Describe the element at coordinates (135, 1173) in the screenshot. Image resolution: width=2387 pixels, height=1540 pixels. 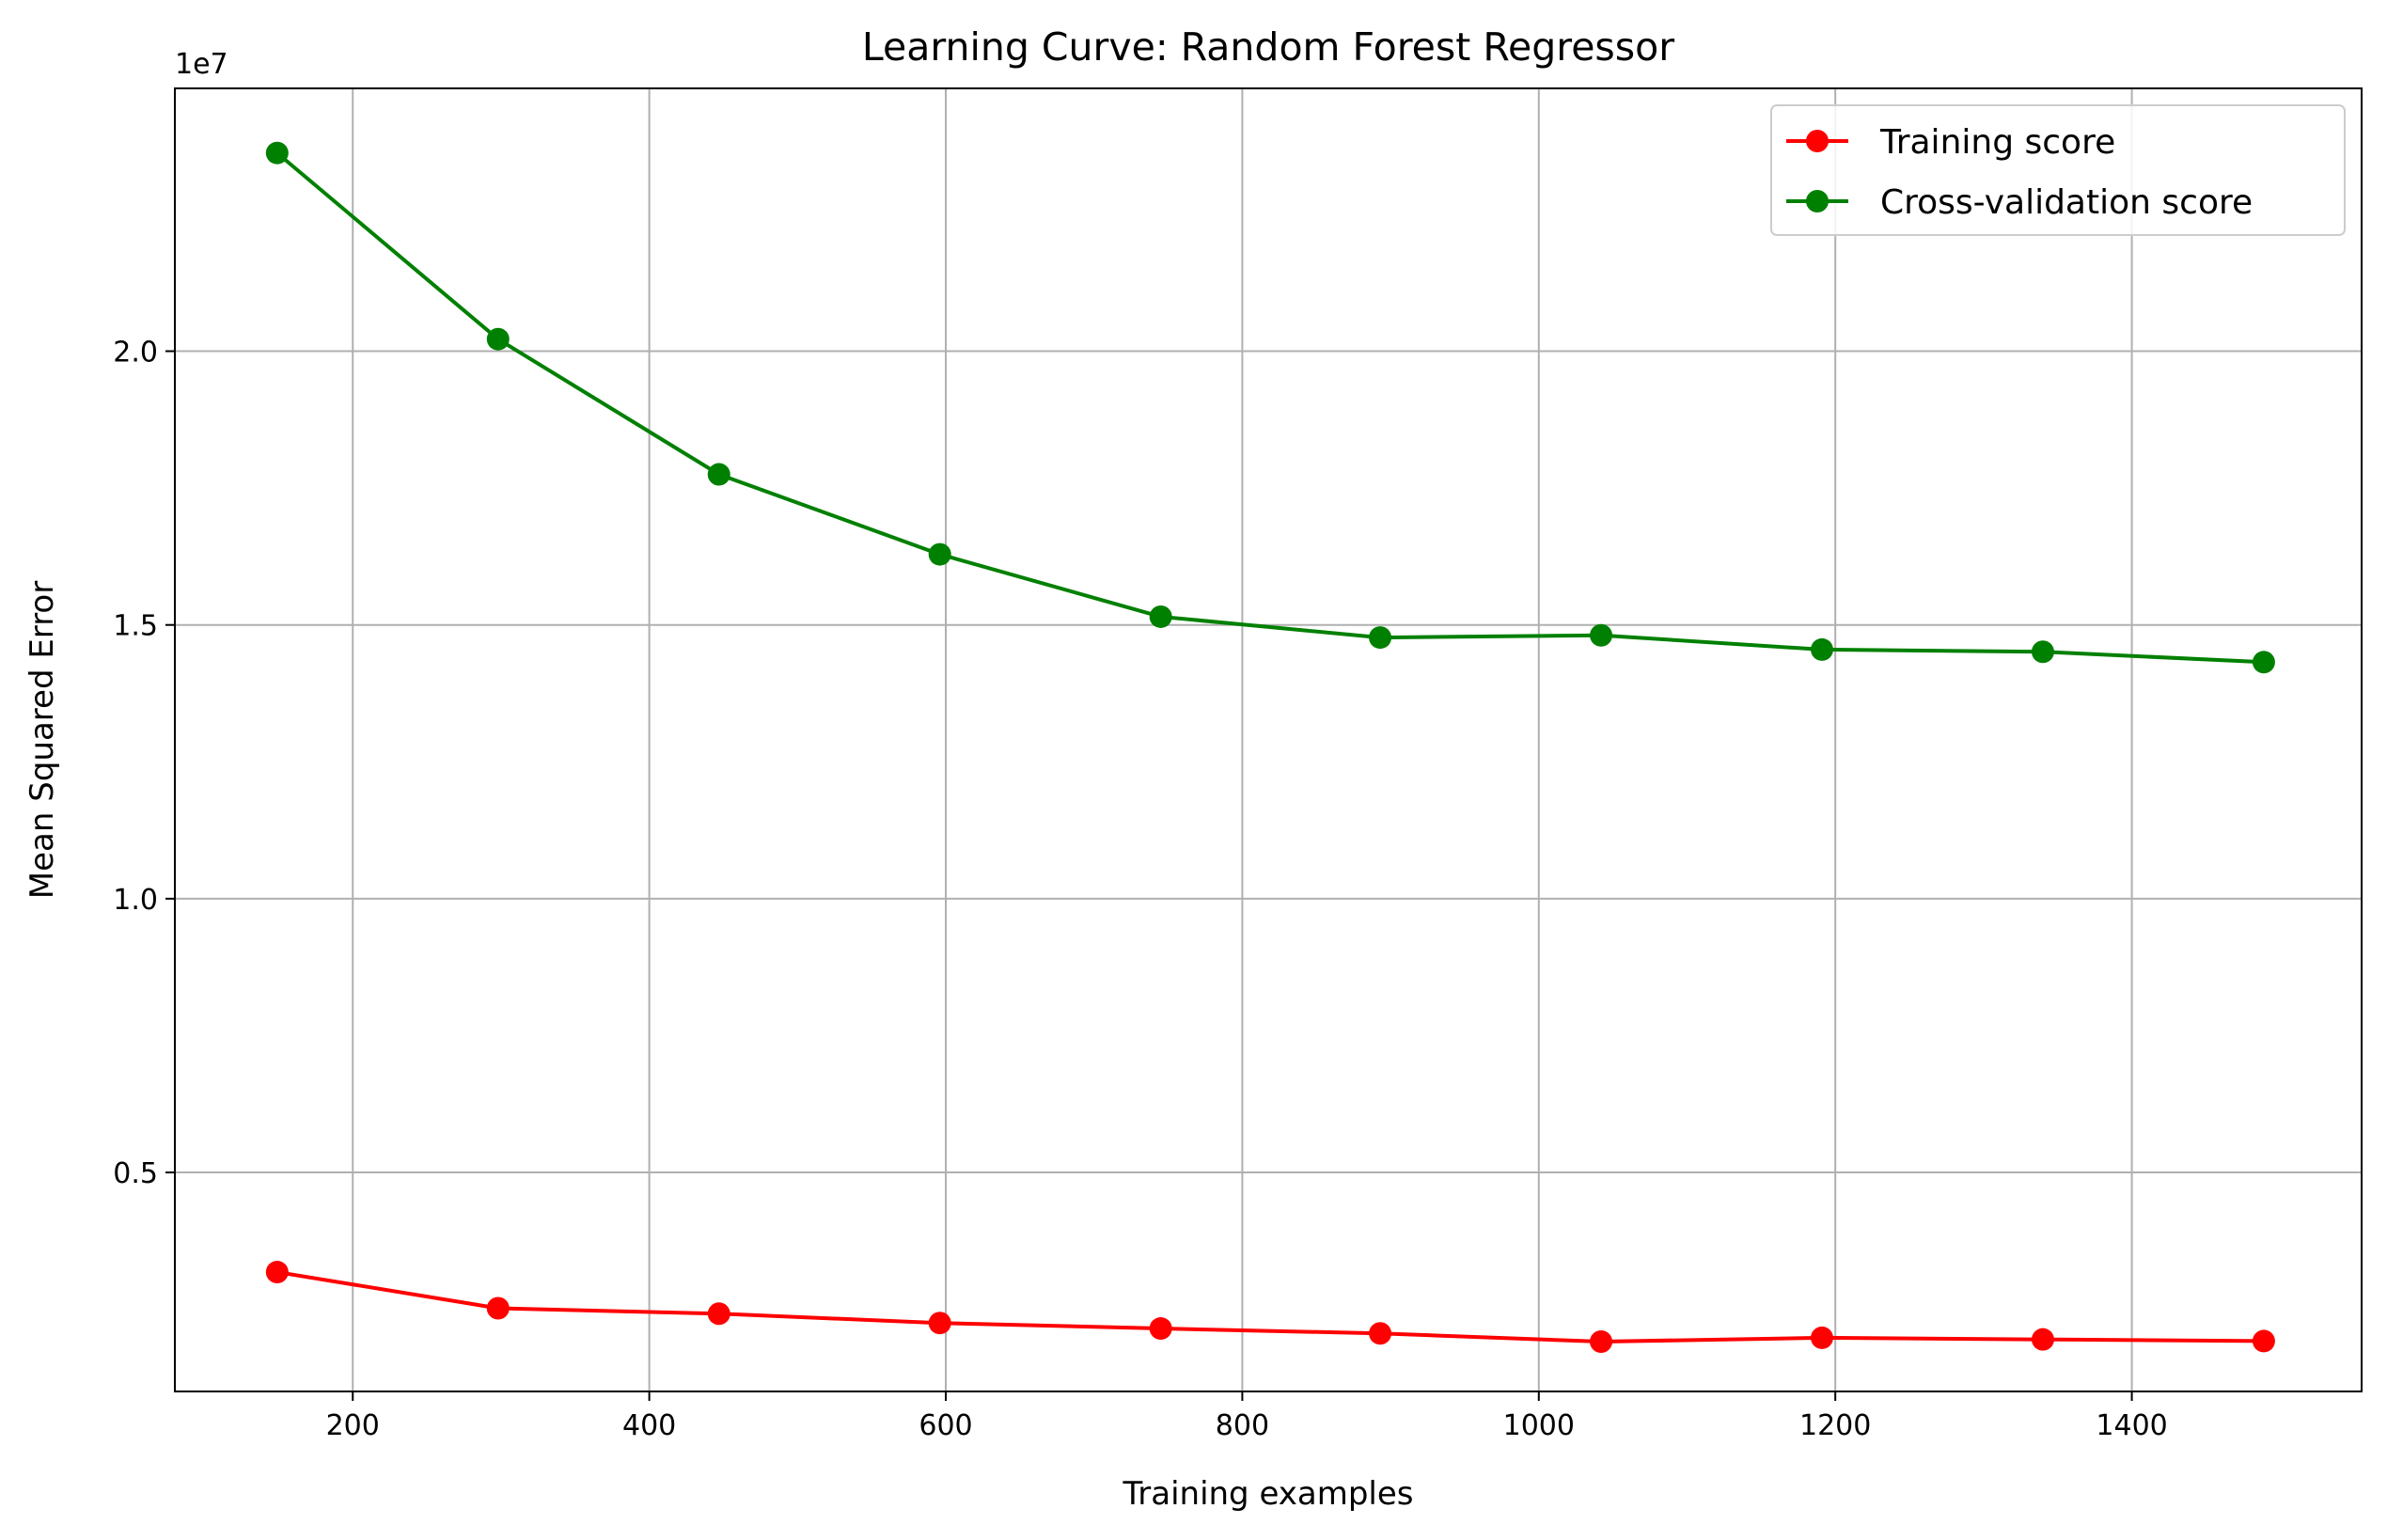
I see `y-tick-label: 0.5` at that location.